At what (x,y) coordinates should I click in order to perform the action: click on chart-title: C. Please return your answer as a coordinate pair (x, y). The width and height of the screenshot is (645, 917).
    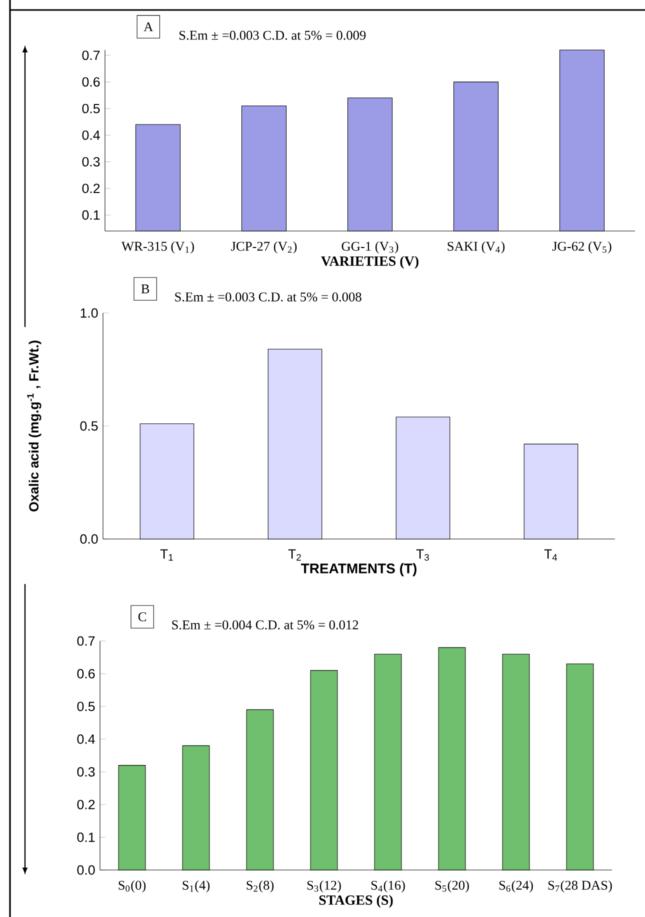
    Looking at the image, I should click on (142, 617).